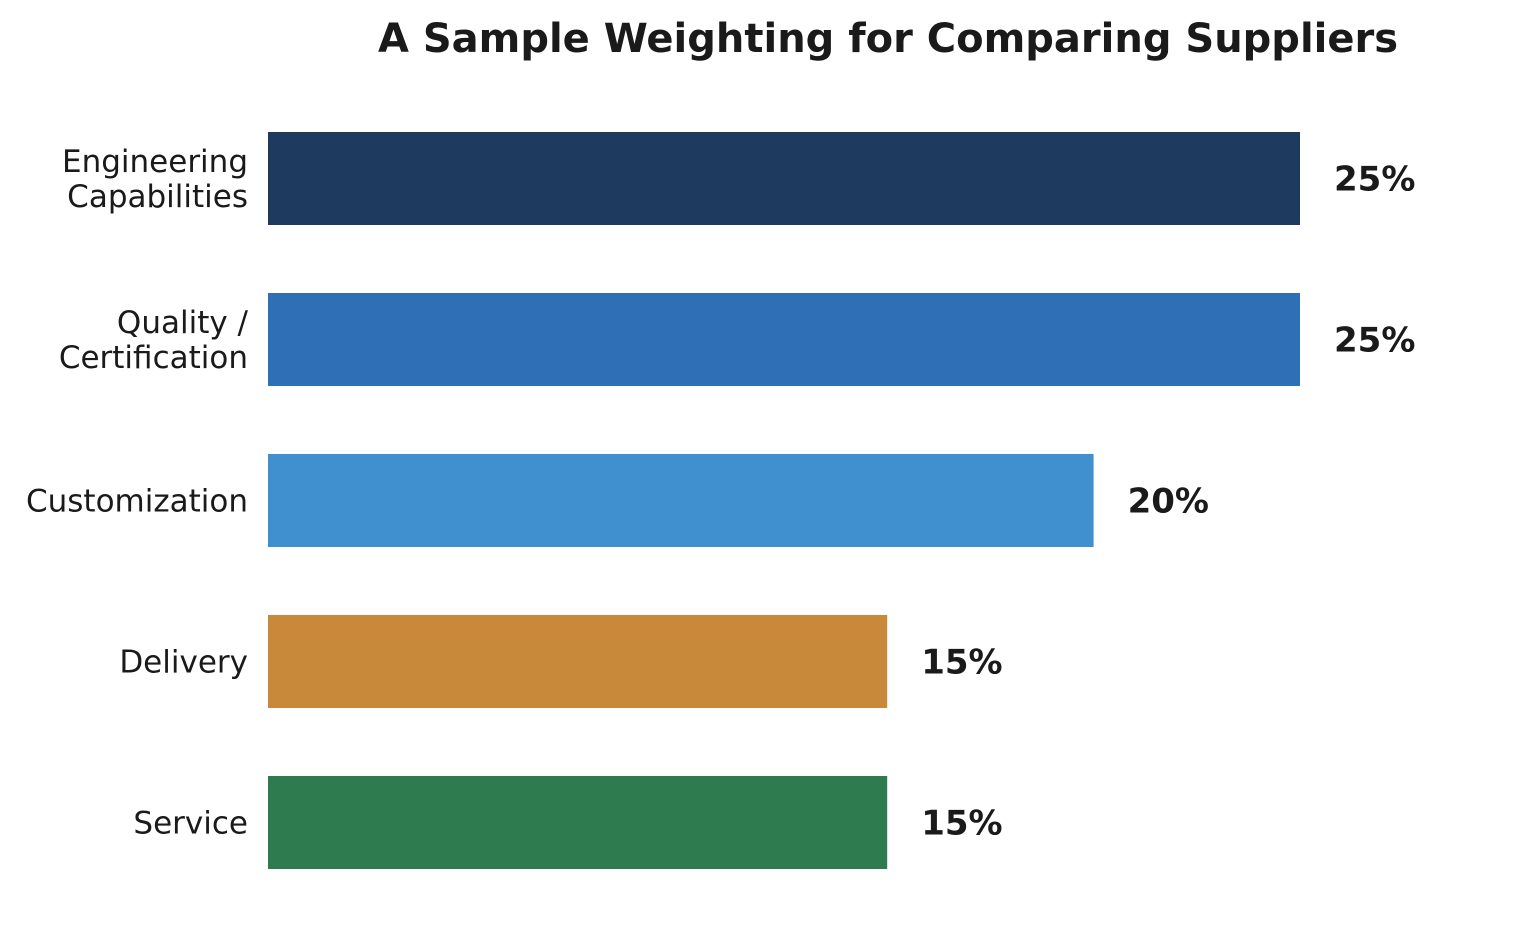 The height and width of the screenshot is (926, 1526). What do you see at coordinates (183, 663) in the screenshot?
I see `category-label: Delivery` at bounding box center [183, 663].